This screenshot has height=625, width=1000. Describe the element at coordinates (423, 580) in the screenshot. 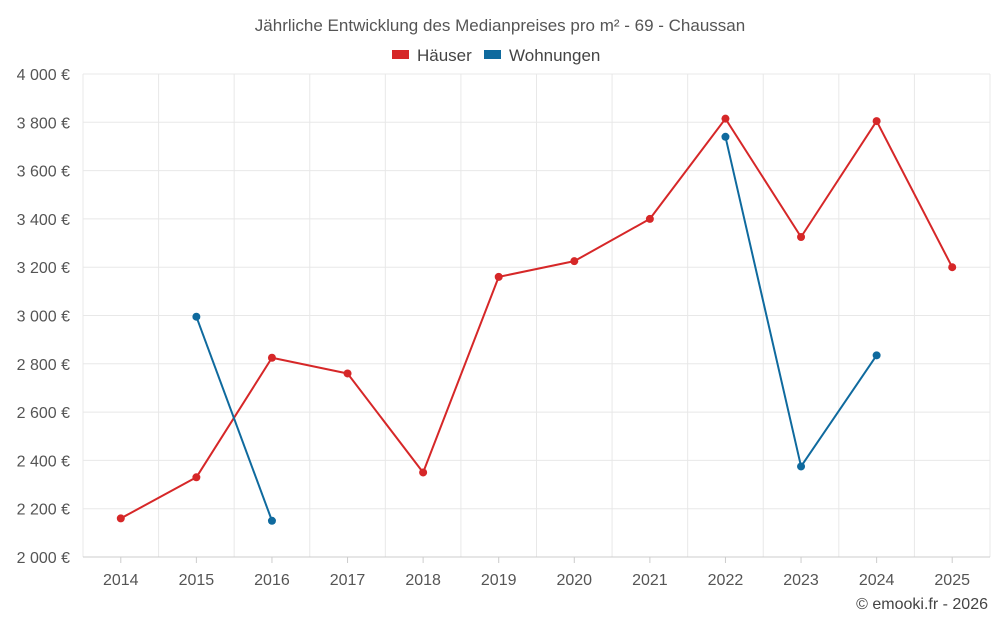

I see `x-tick-label: 2018` at that location.